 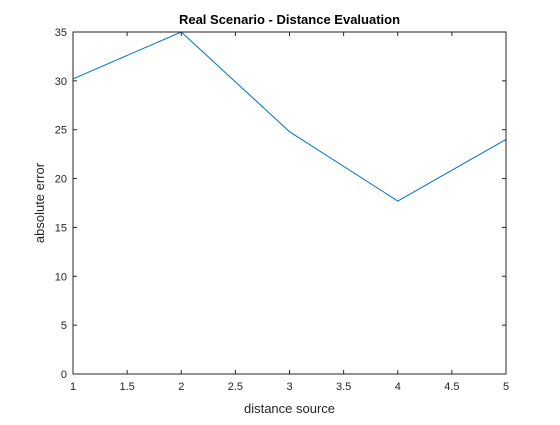 I want to click on x-tick-label: 1.5, so click(x=126, y=387).